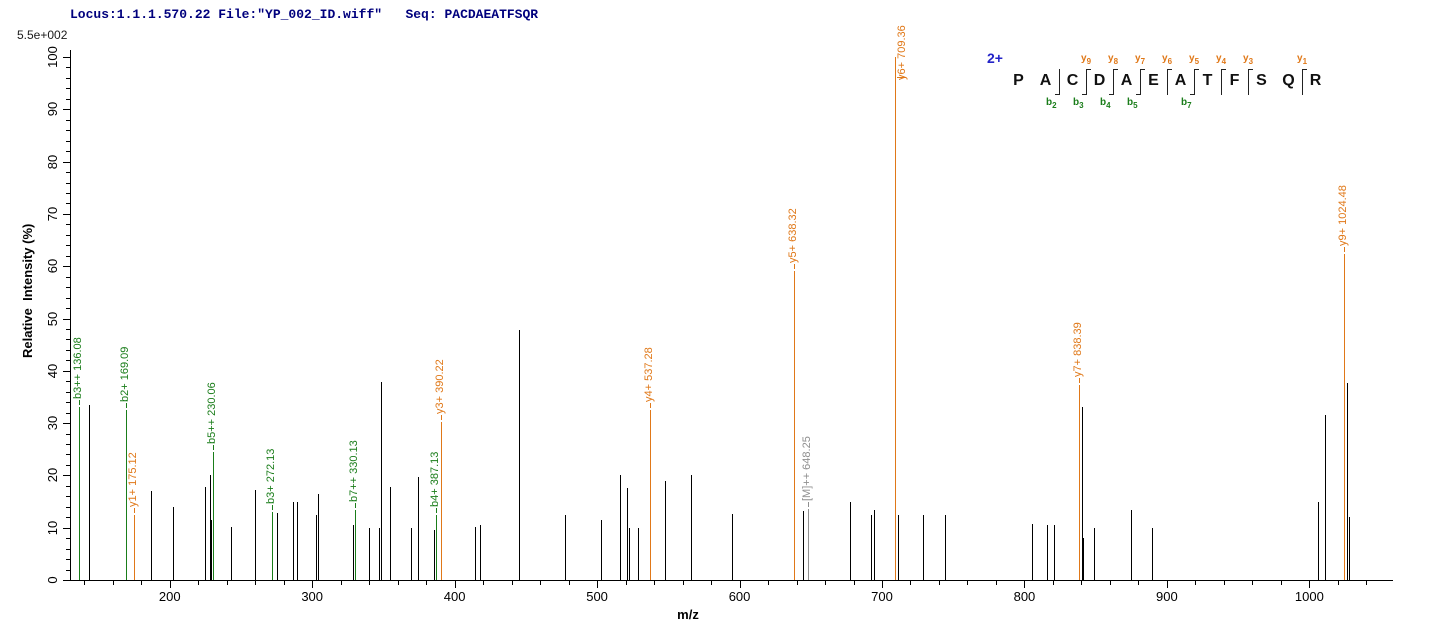  Describe the element at coordinates (1078, 103) in the screenshot. I see `b-ion-label: b3` at that location.